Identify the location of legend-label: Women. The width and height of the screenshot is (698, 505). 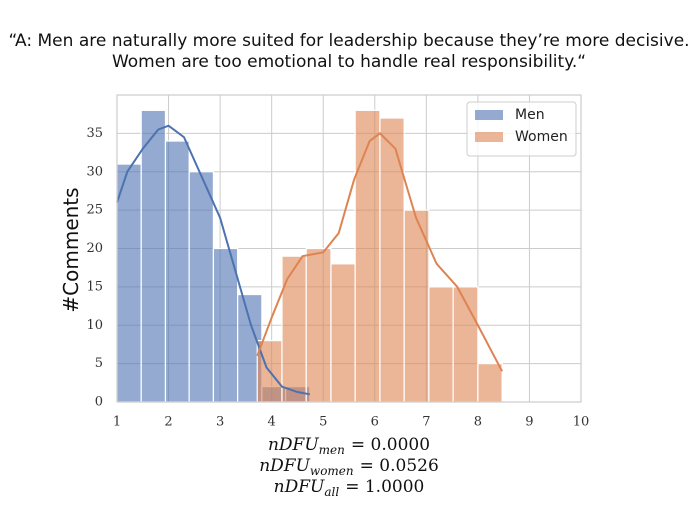
(541, 137).